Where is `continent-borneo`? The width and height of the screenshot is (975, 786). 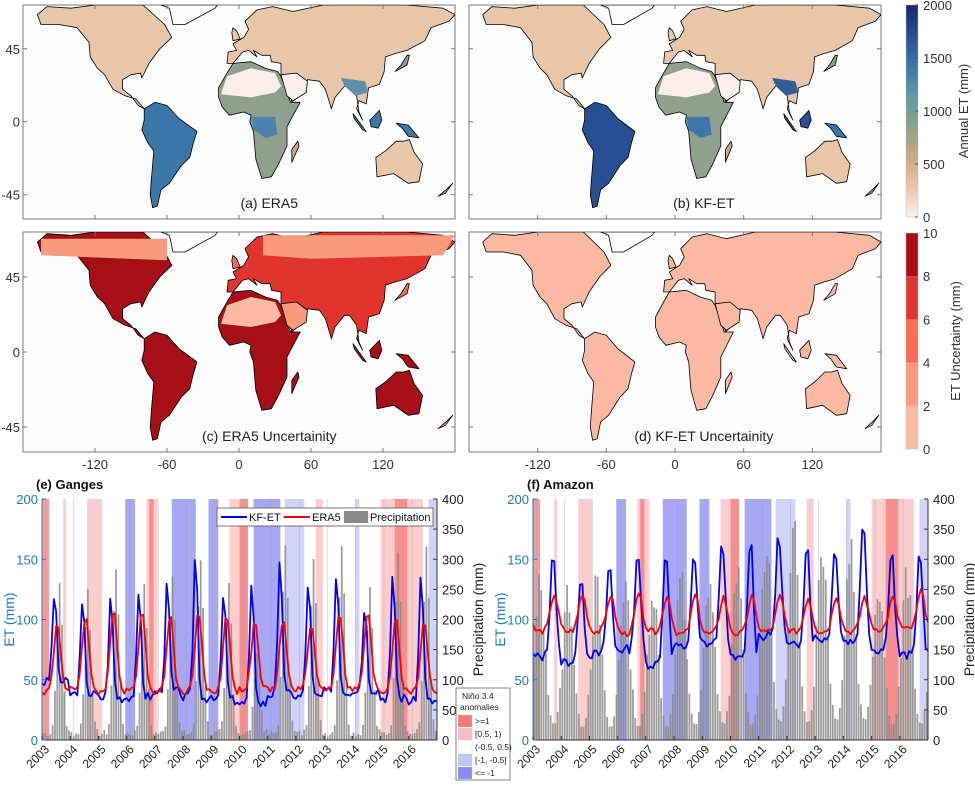
continent-borneo is located at coordinates (805, 349).